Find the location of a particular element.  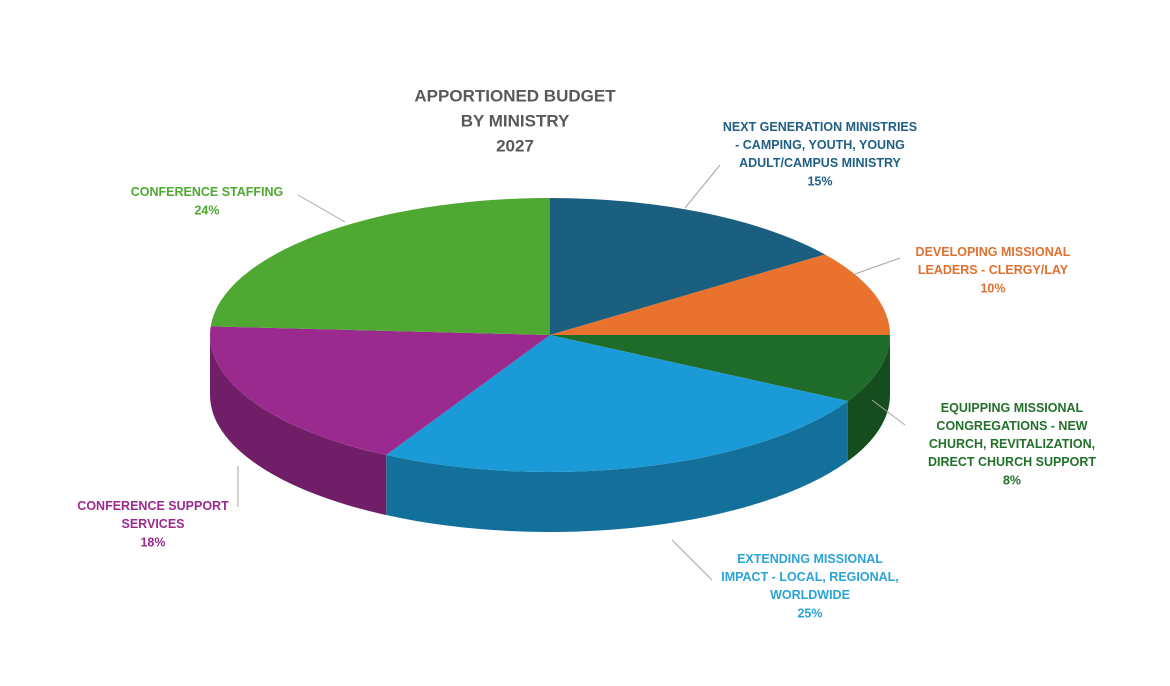

label-line: CONGREGATIONS - NEW is located at coordinates (1011, 426).